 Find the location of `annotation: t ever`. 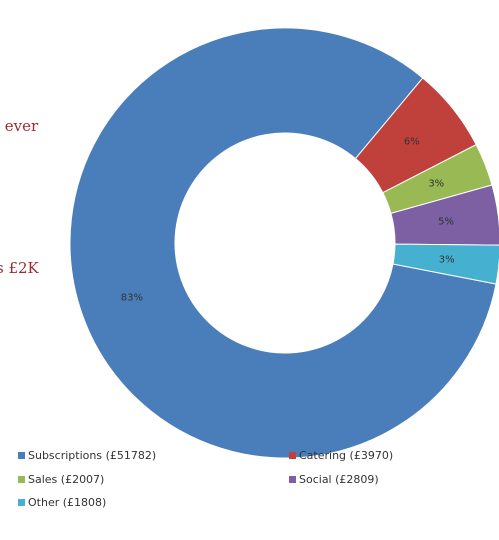

annotation: t ever is located at coordinates (19, 126).